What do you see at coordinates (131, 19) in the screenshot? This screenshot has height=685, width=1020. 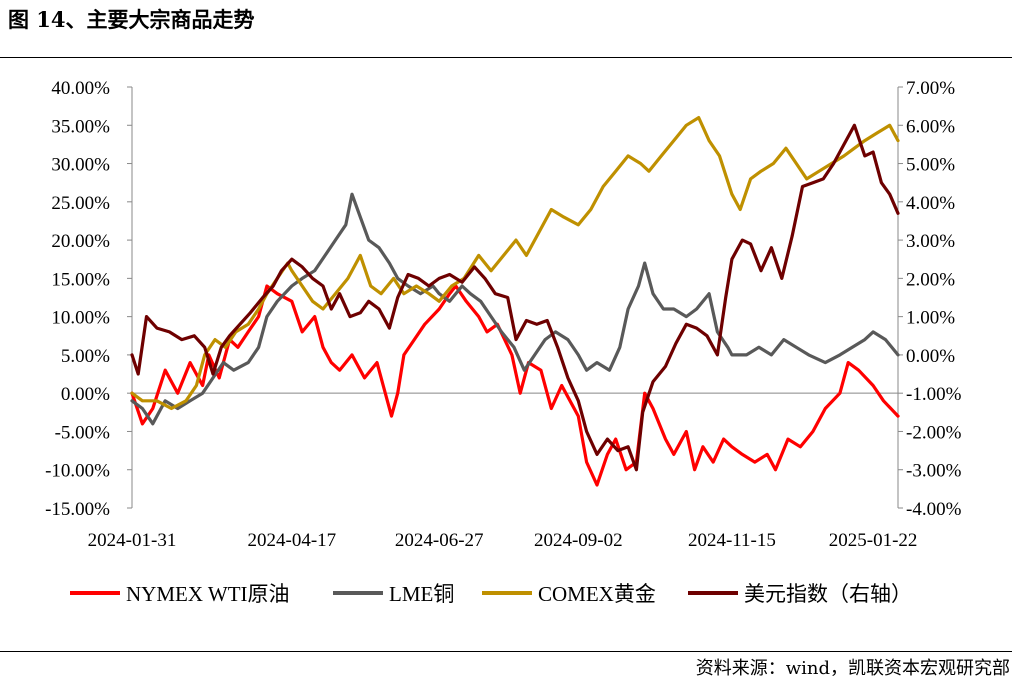 I see `figure-title: 图 14、主要大宗商品走势` at bounding box center [131, 19].